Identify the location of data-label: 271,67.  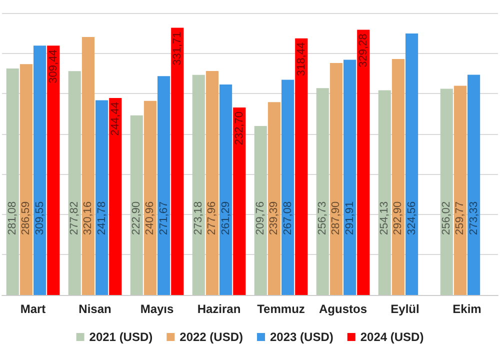
(164, 218).